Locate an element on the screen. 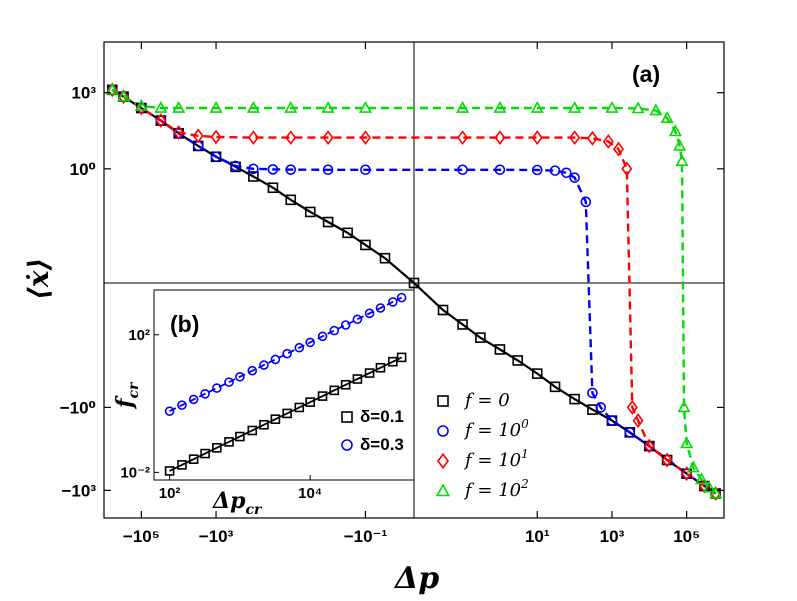 The height and width of the screenshot is (601, 797). x-tick-label: −10³ is located at coordinates (216, 536).